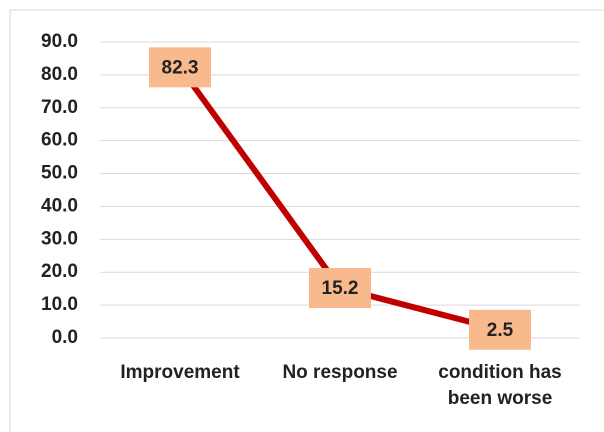  Describe the element at coordinates (180, 372) in the screenshot. I see `x-tick-label: Improvement` at that location.